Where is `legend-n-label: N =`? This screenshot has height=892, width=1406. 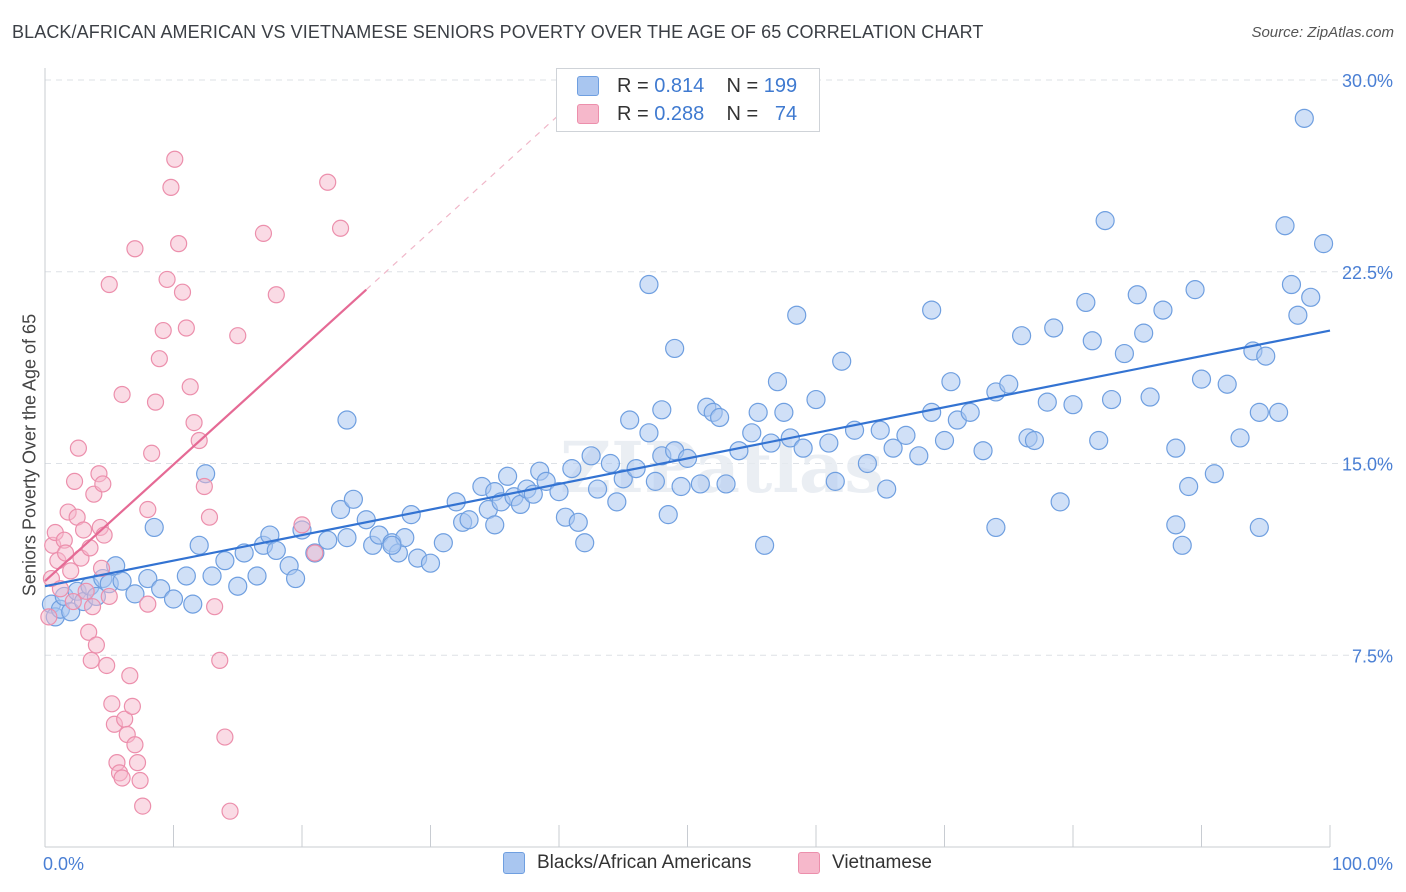
legend-n-label: N = is located at coordinates (742, 113).